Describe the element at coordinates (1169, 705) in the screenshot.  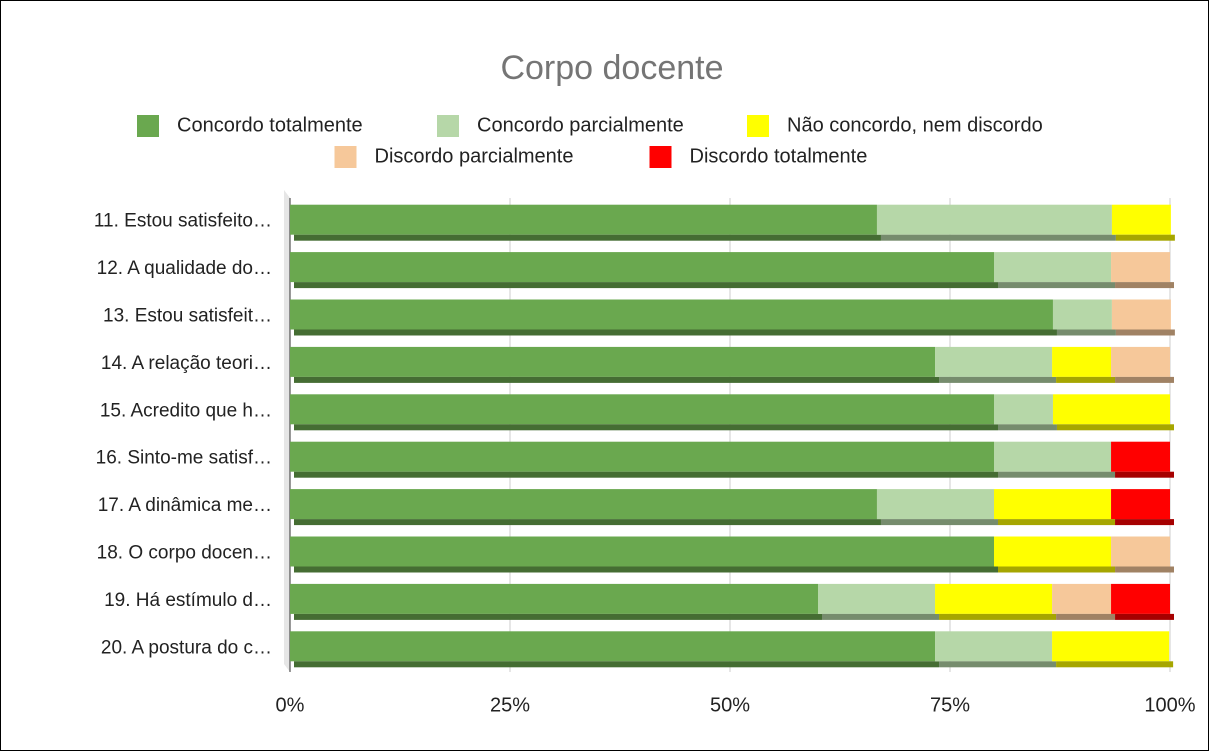
I see `x-tick-label: 100%` at that location.